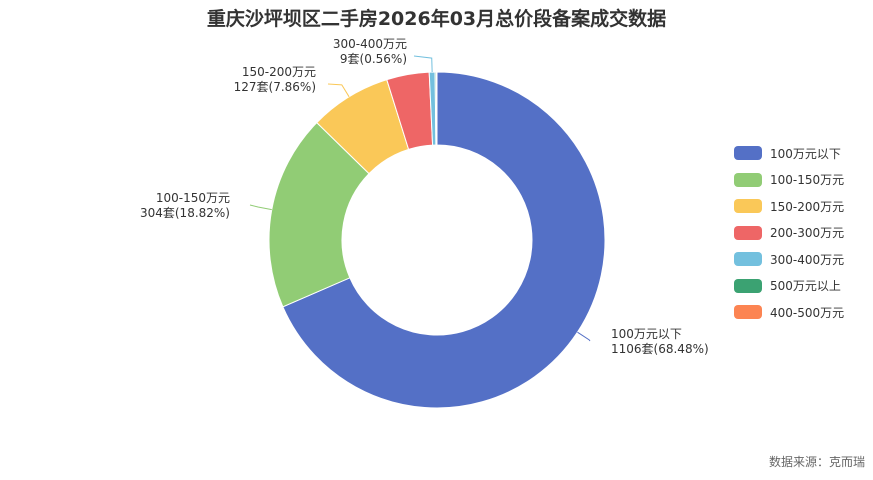 Image resolution: width=873 pixels, height=480 pixels. What do you see at coordinates (807, 206) in the screenshot?
I see `legend-label: 150-200万元` at bounding box center [807, 206].